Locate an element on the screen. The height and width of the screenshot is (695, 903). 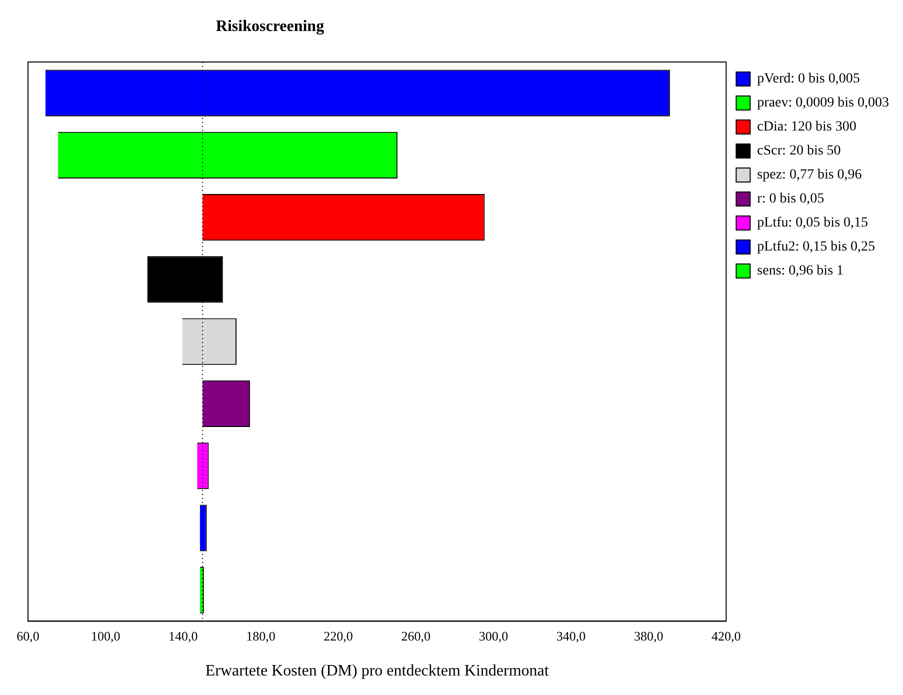
legend-label: spez: 0,77 bis 0,96 is located at coordinates (809, 175).